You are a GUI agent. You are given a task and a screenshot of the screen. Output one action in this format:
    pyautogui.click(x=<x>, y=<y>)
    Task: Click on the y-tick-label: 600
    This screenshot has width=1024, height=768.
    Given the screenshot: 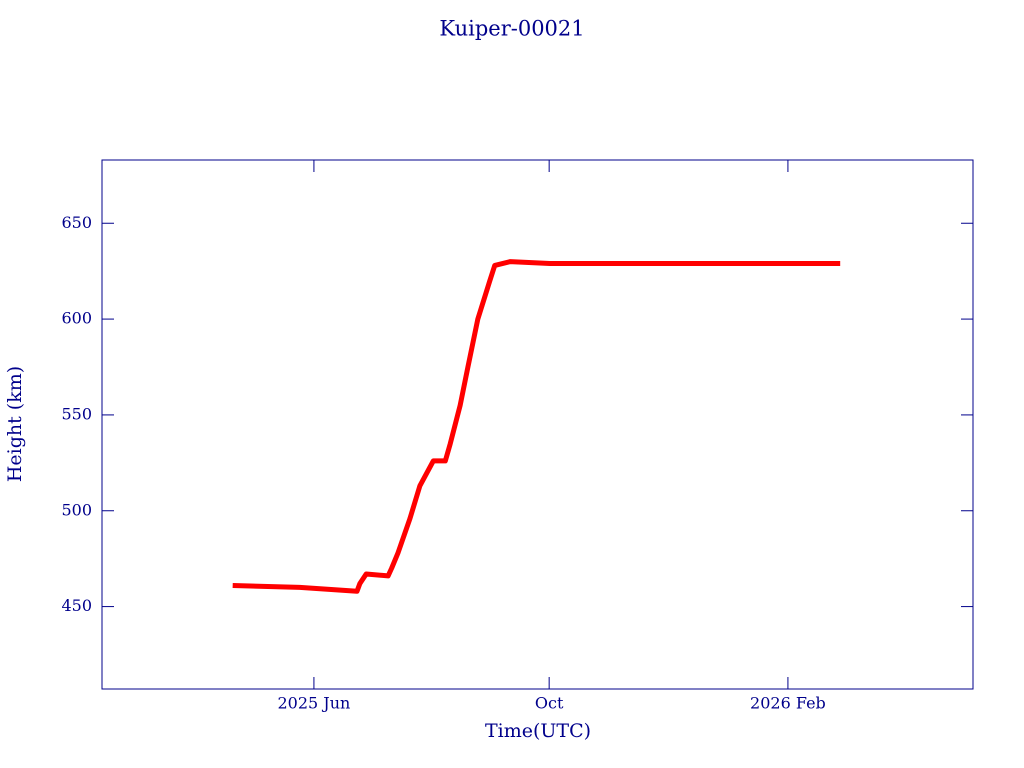 What is the action you would take?
    pyautogui.click(x=76, y=318)
    